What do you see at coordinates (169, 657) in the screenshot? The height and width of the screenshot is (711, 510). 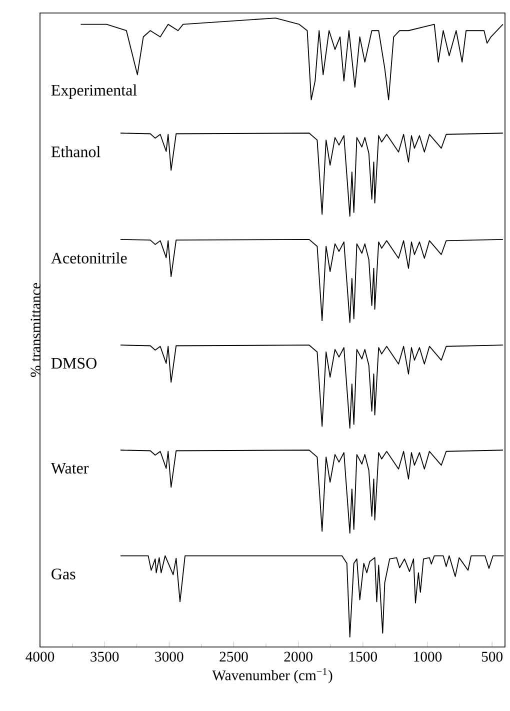 I see `x-tick-label: 3000` at bounding box center [169, 657].